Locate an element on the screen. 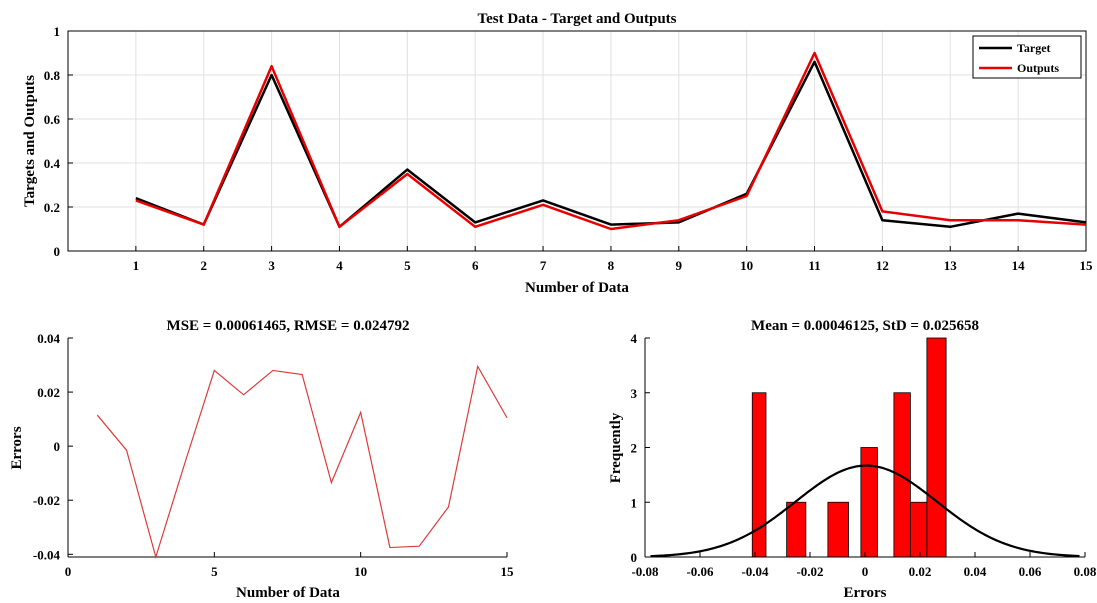 This screenshot has width=1097, height=603. top-x-tick-label: 5 is located at coordinates (407, 265).